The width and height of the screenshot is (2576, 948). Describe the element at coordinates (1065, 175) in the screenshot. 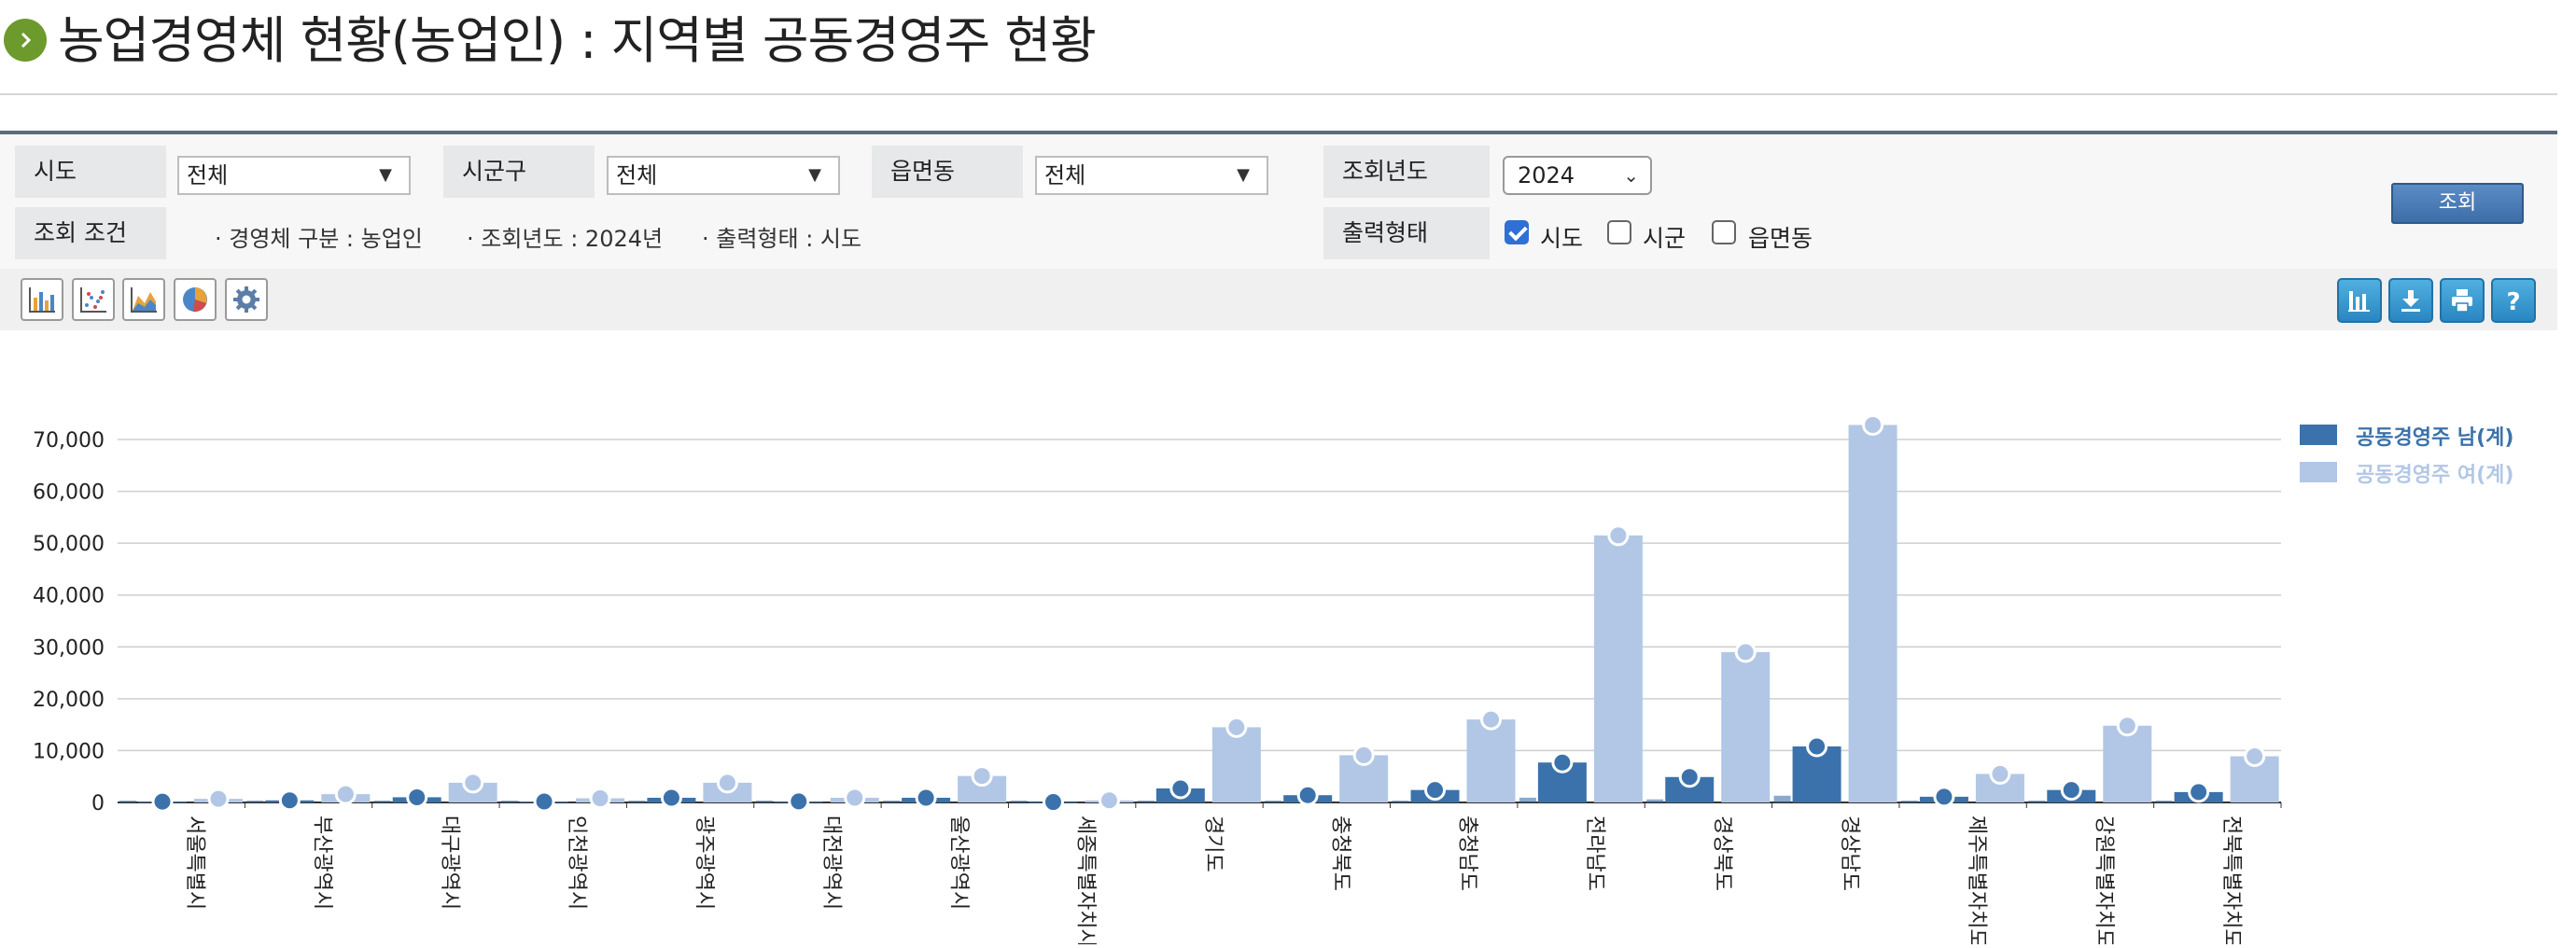

I see `eupmyeondong-select-value: 전체` at that location.